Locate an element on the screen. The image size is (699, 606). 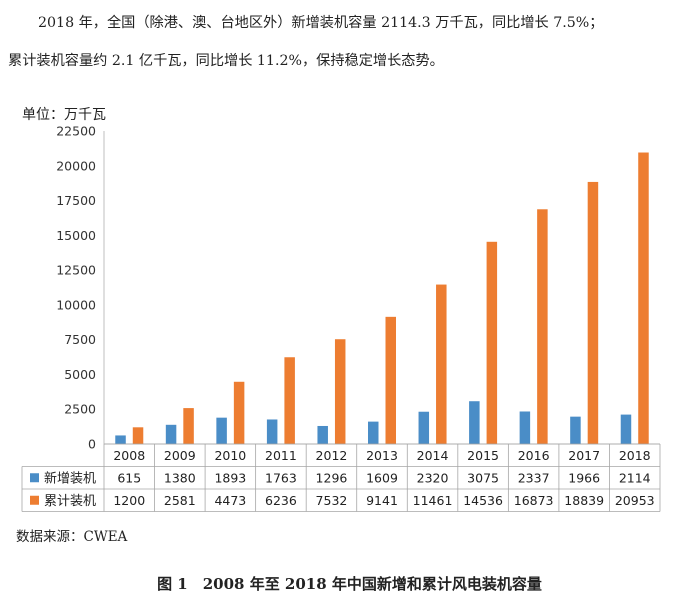
unit-label: 单位：万千瓦 is located at coordinates (64, 115).